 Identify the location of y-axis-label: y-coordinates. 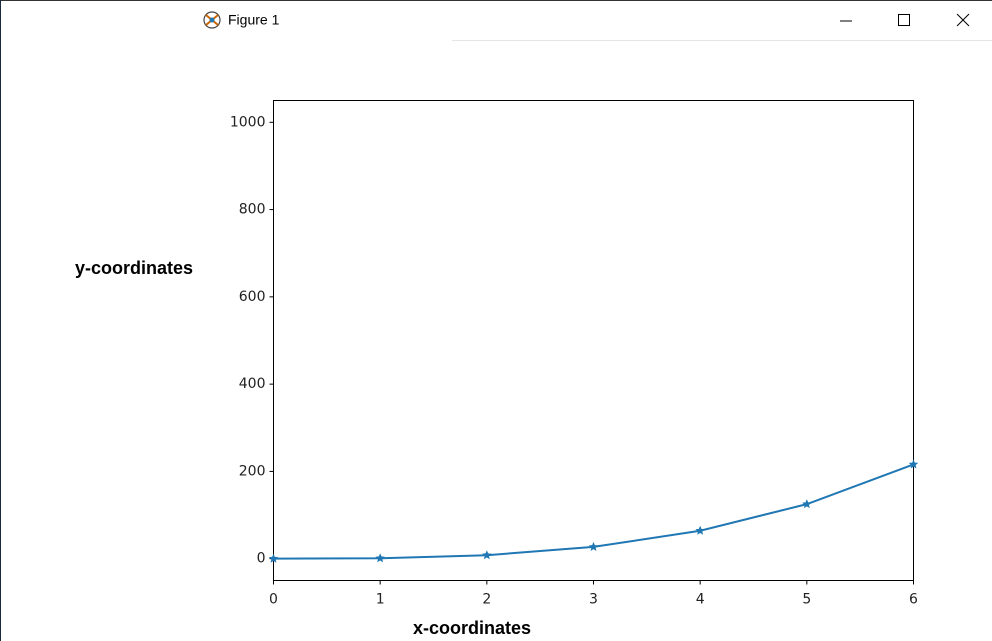
(134, 268).